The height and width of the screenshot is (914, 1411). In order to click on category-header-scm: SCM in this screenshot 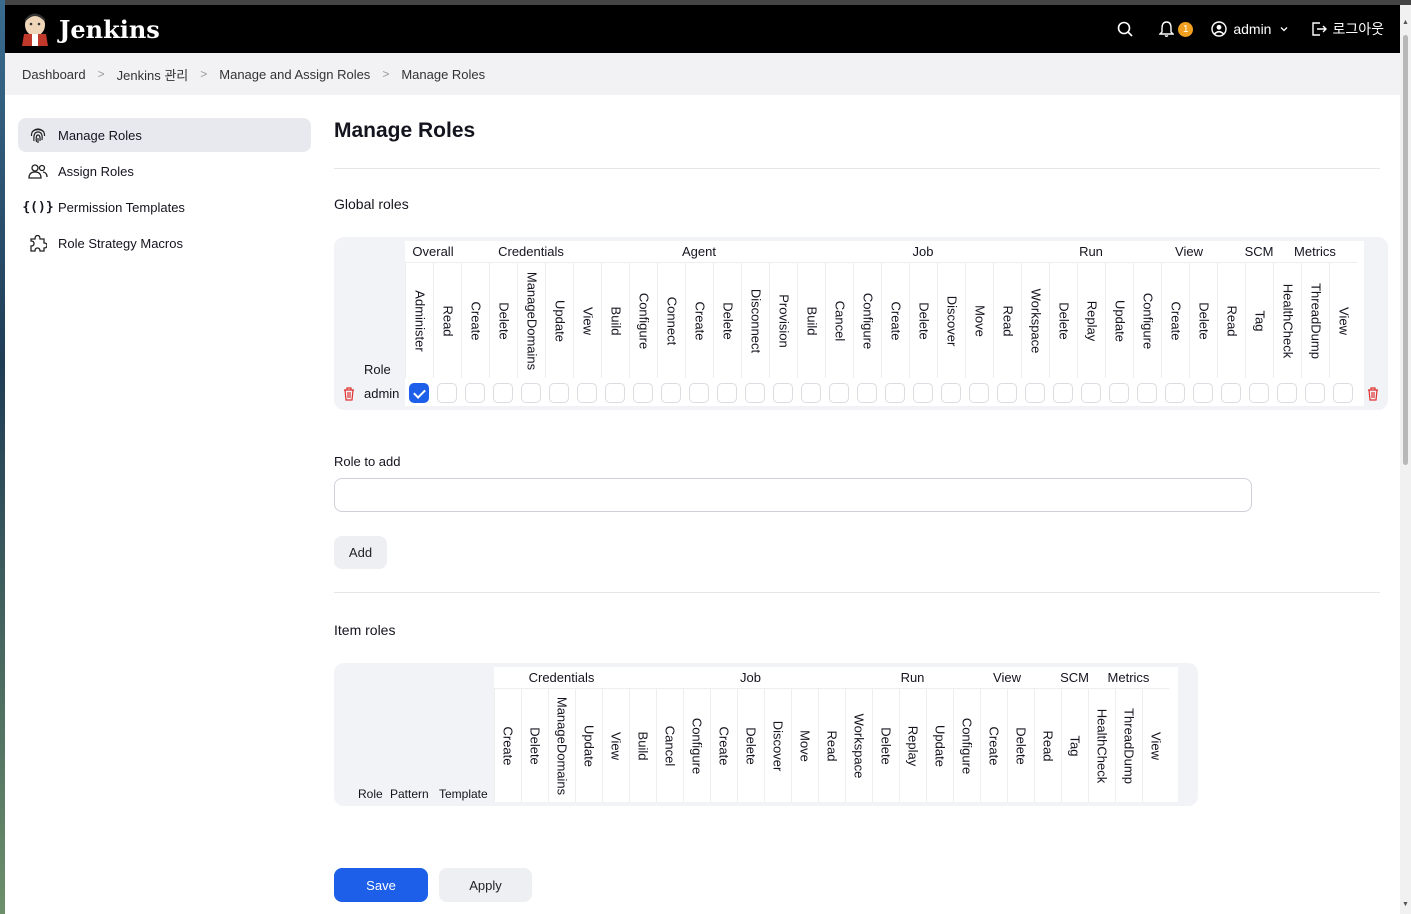, I will do `click(1259, 252)`.